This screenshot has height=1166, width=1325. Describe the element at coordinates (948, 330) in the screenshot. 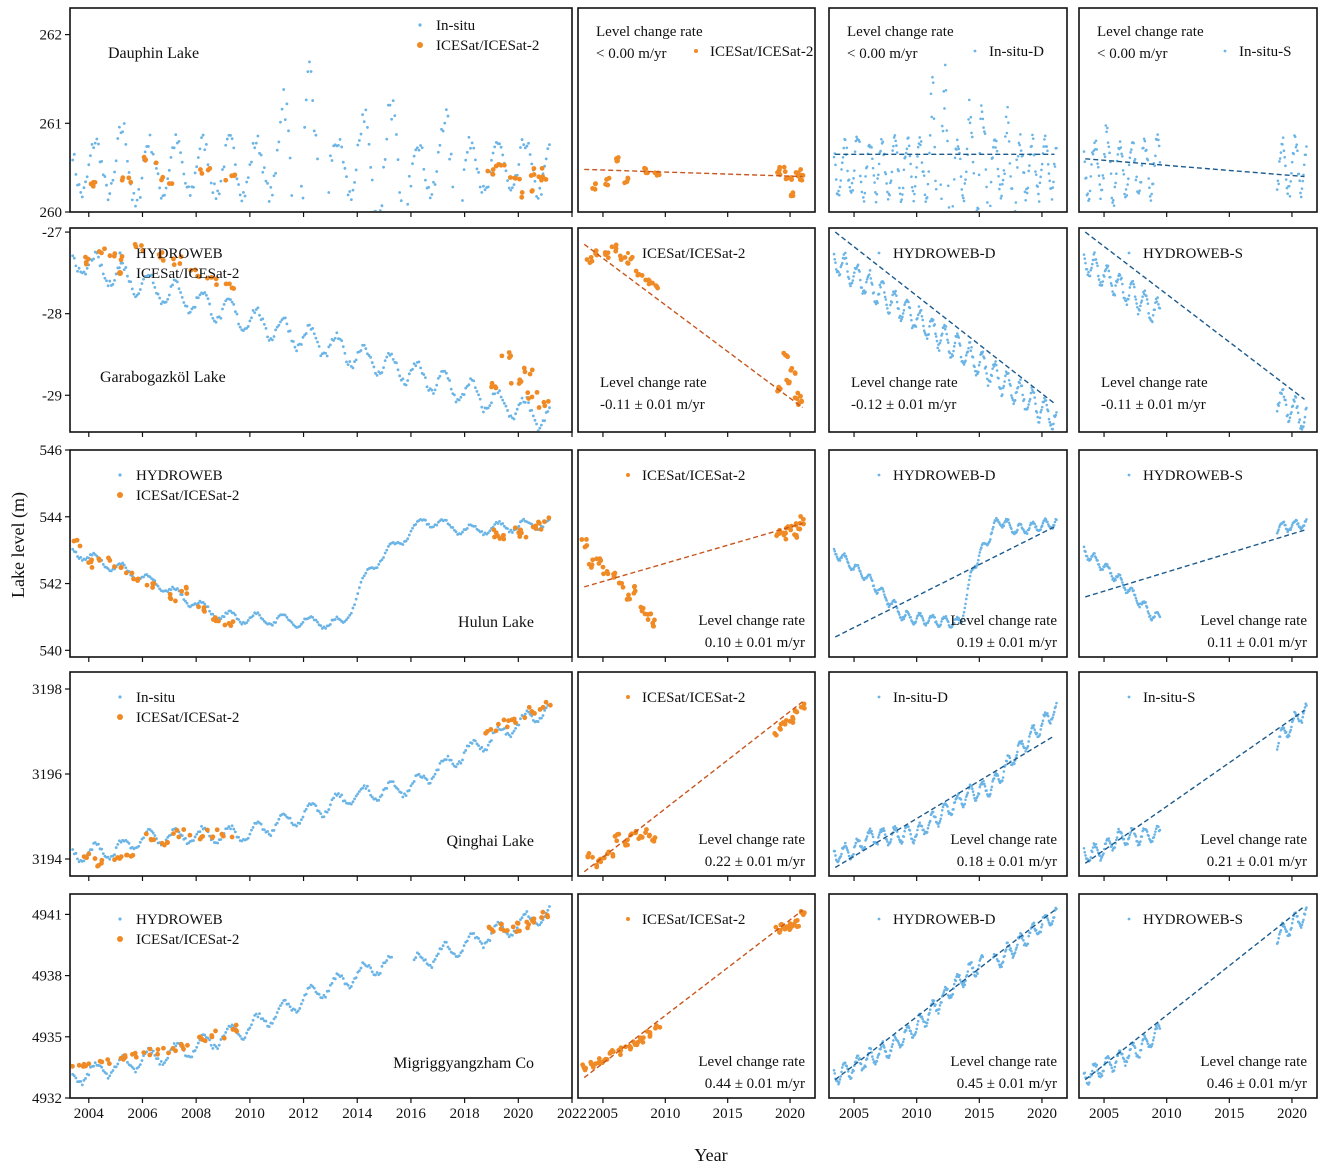

I see `panel-frame` at that location.